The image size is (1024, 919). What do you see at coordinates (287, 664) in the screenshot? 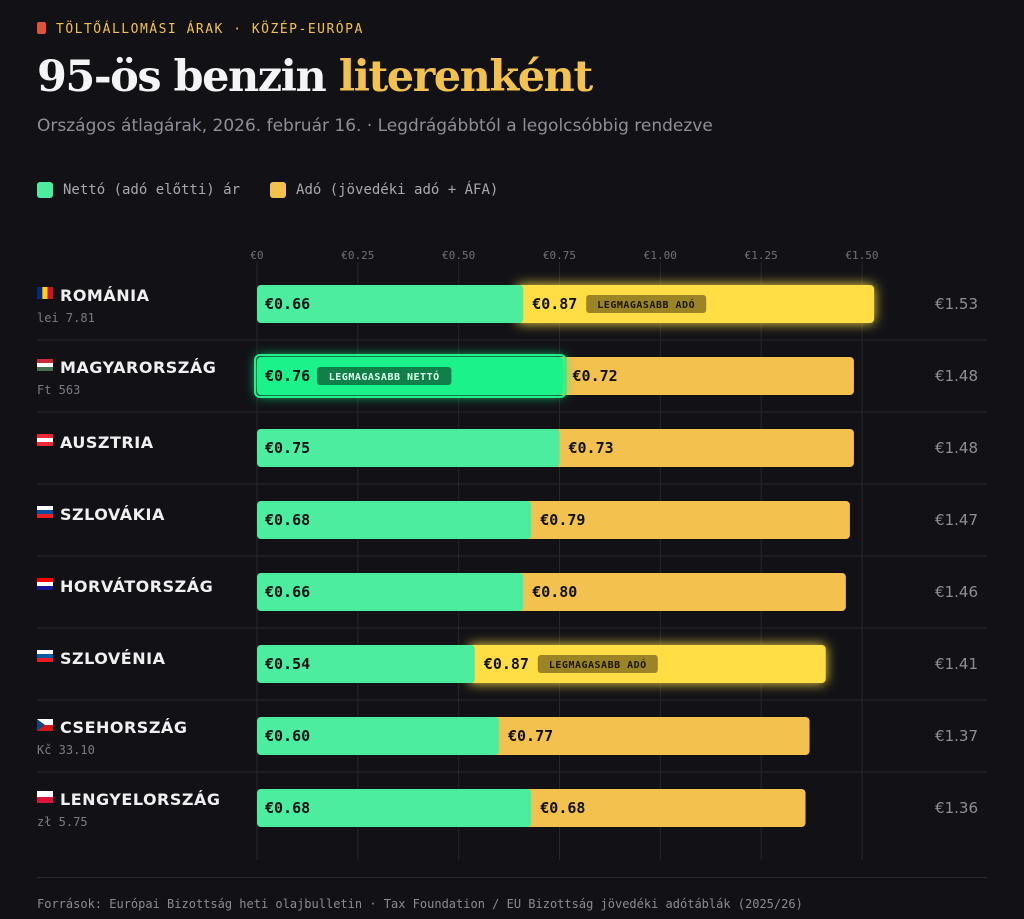
I see `net-value-label: €0.54` at bounding box center [287, 664].